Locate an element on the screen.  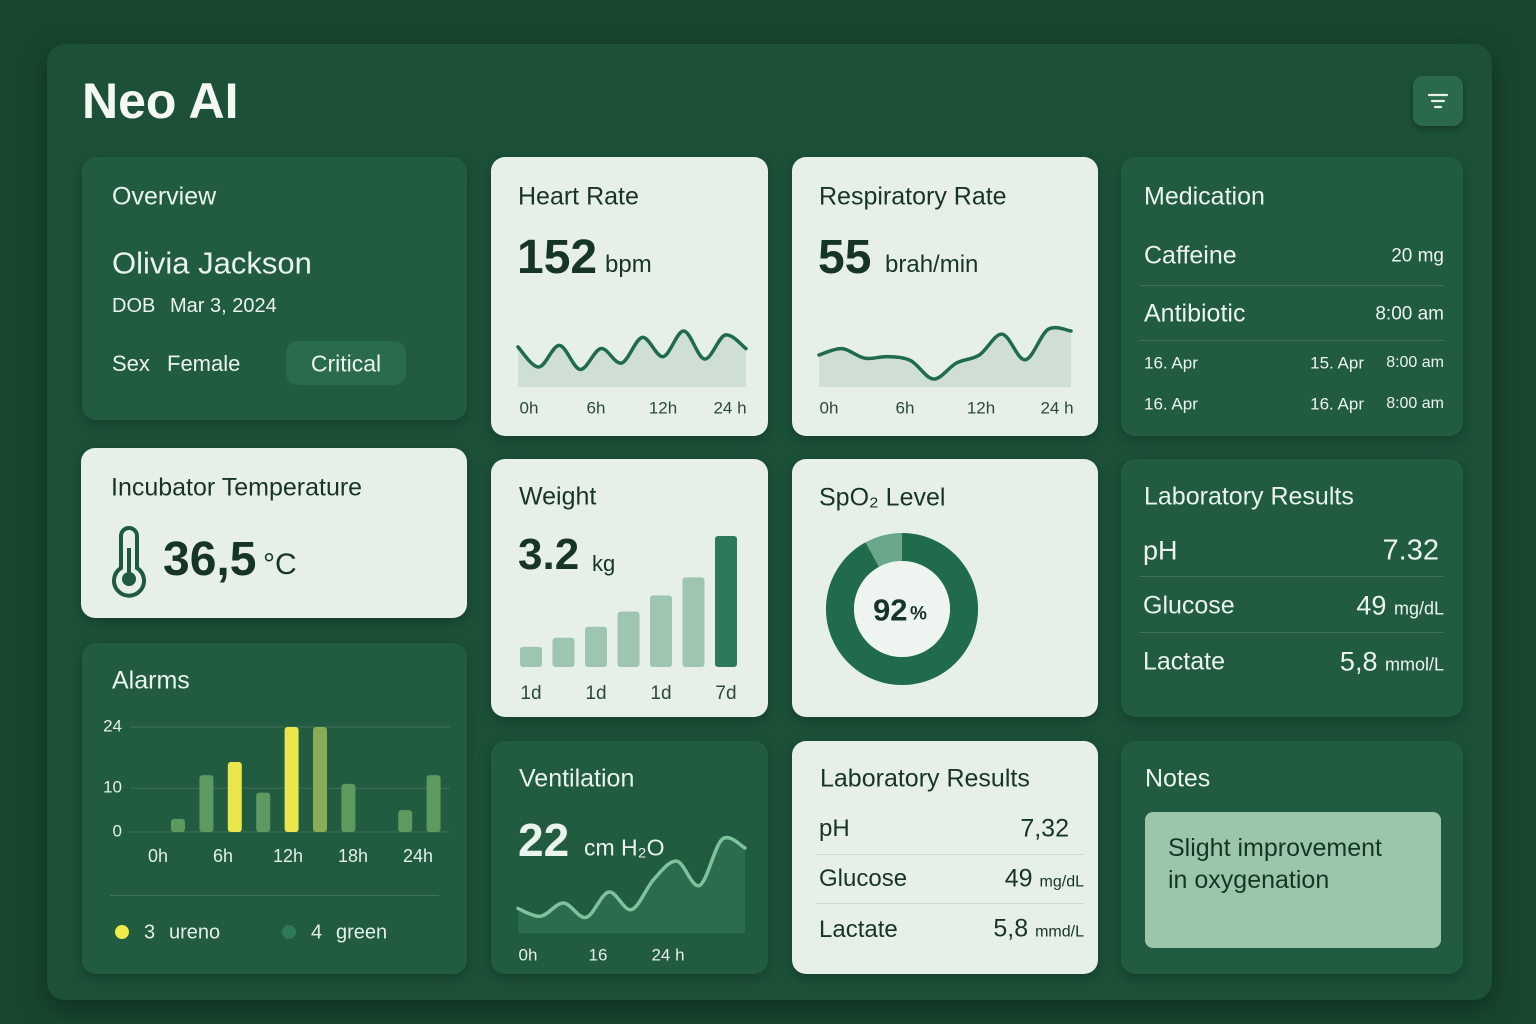
card-title: Ventilation is located at coordinates (577, 778).